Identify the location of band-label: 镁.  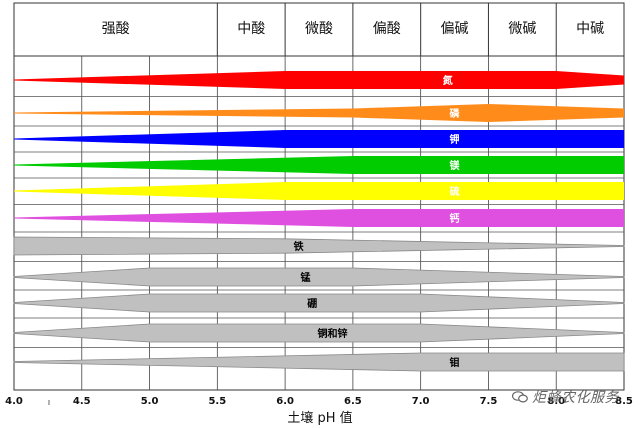
(455, 165).